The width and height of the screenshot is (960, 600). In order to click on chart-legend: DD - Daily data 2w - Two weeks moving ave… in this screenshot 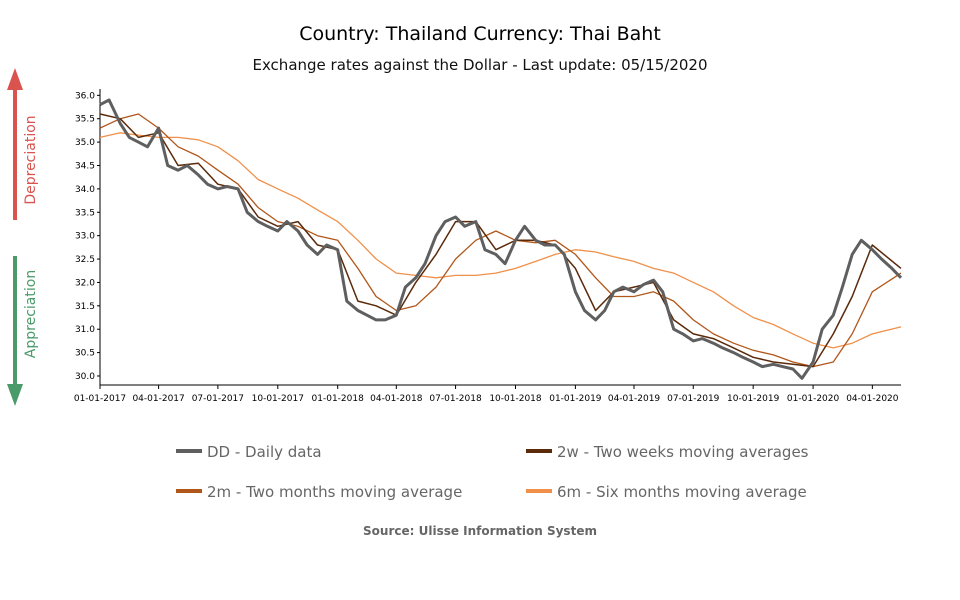, I will do `click(492, 472)`.